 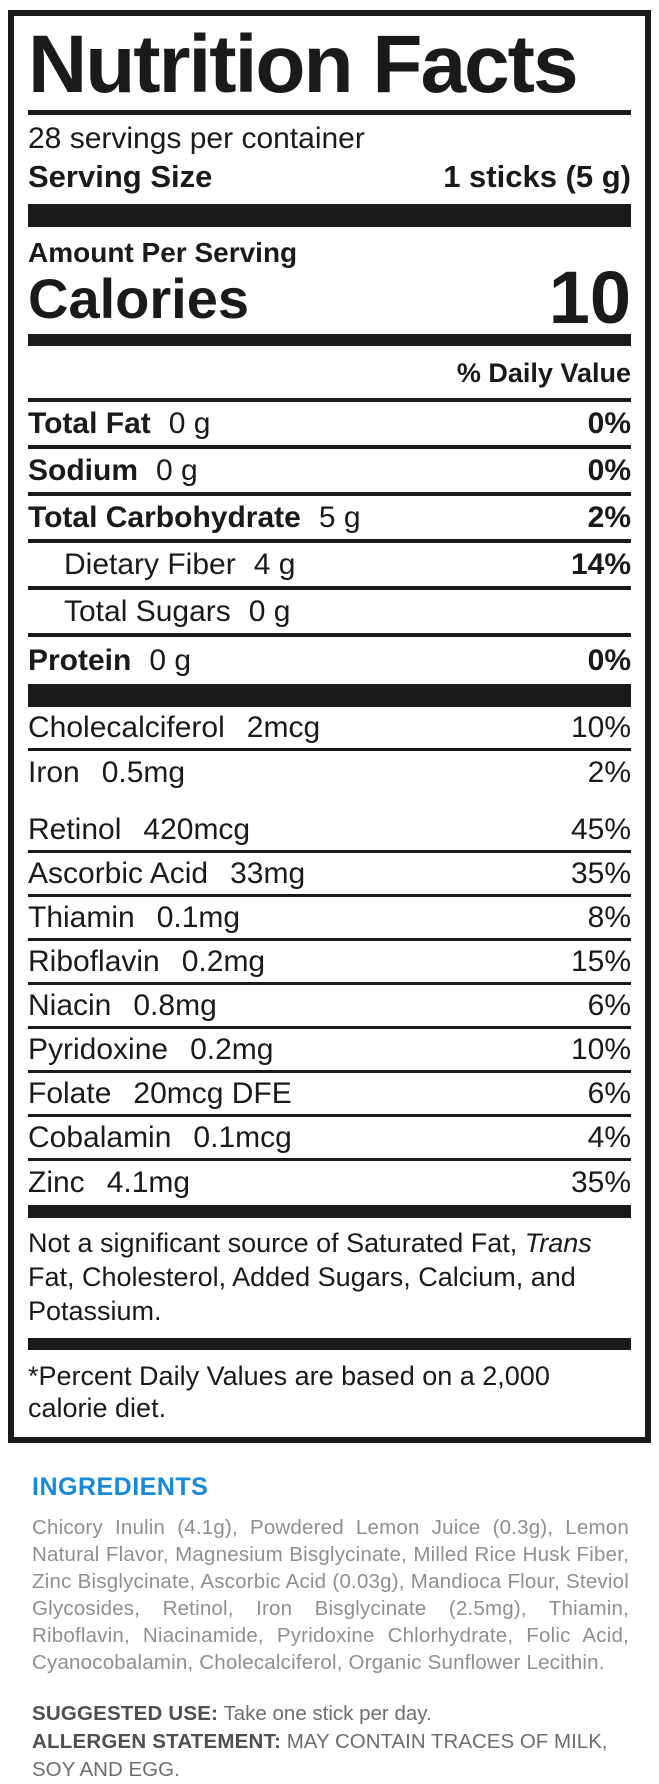 I want to click on thick-divider-top, so click(x=329, y=215).